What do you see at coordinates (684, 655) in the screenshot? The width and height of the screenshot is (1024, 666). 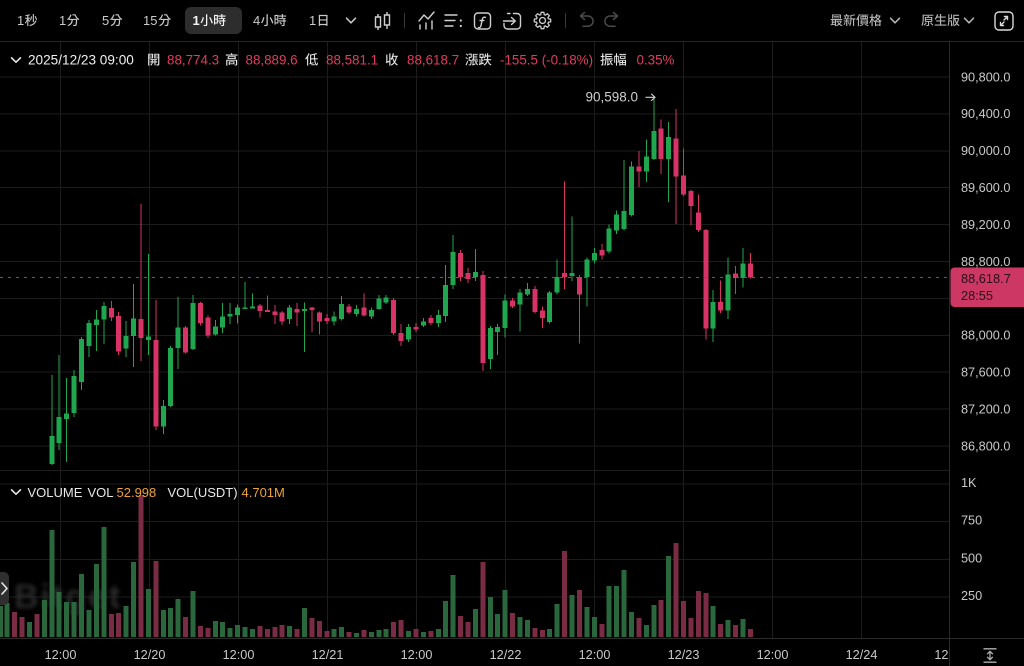 I see `svg-text: 12/23` at bounding box center [684, 655].